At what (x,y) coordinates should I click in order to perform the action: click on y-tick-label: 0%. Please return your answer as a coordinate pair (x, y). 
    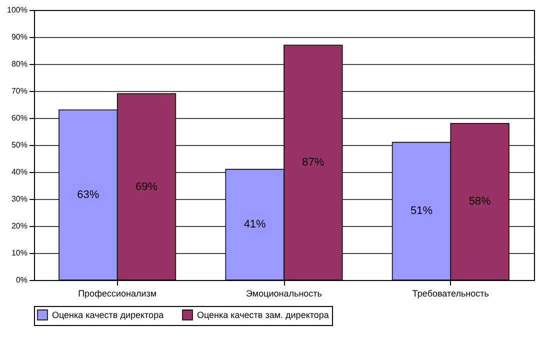
    Looking at the image, I should click on (22, 280).